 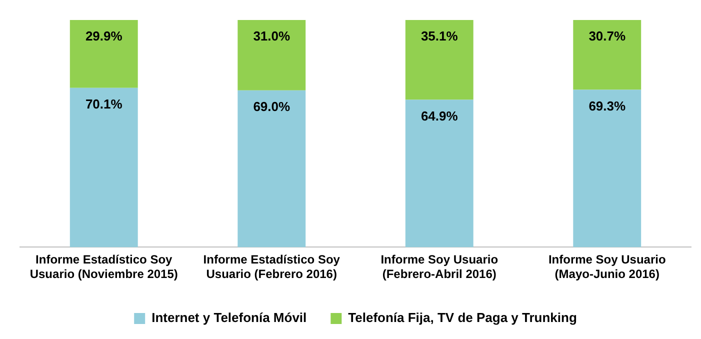 What do you see at coordinates (462, 318) in the screenshot?
I see `legend-label: Telefonía Fija, TV de Paga y Trunking` at bounding box center [462, 318].